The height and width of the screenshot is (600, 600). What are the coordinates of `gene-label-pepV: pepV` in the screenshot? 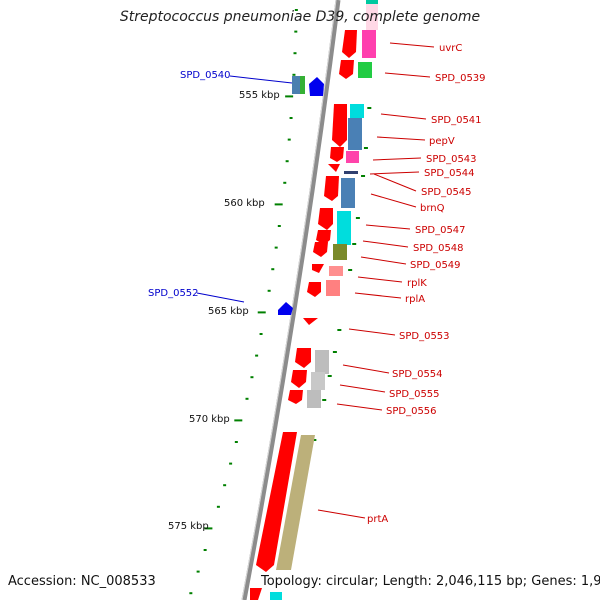 It's located at (442, 141).